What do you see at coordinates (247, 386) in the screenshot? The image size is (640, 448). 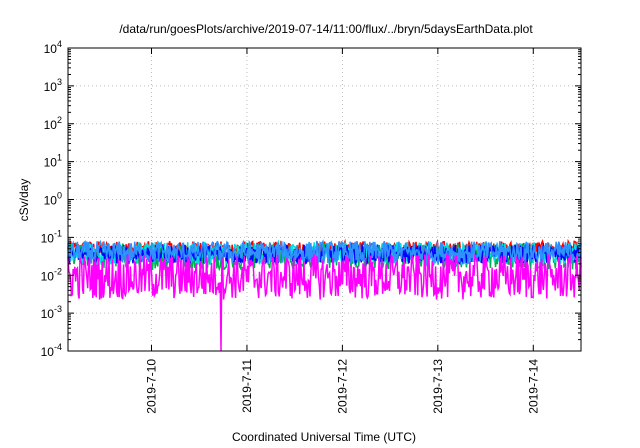 I see `x-tick-label: 2019-7-11` at bounding box center [247, 386].